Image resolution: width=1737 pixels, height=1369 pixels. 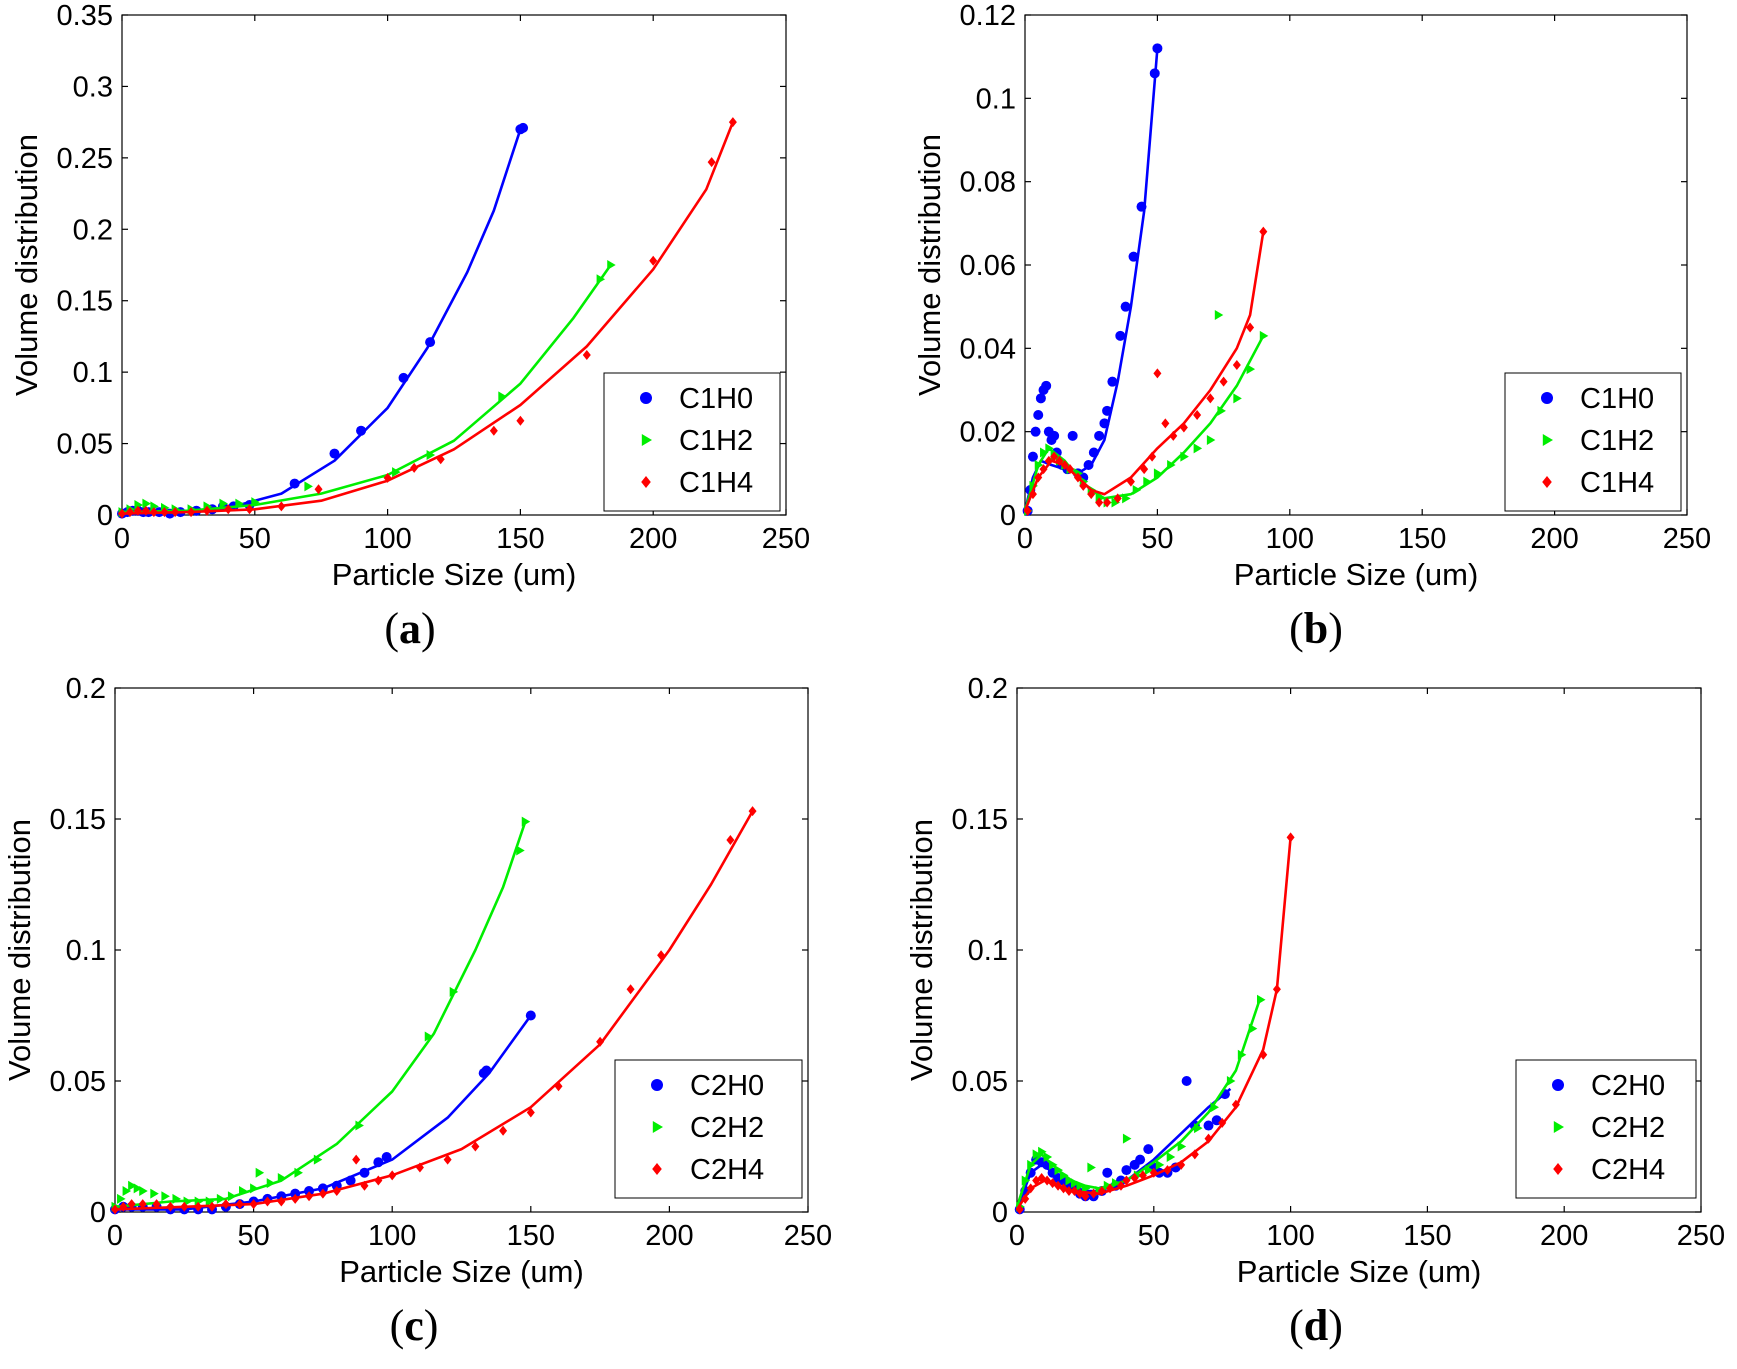 I want to click on x-tick-label: 50, so click(x=253, y=1236).